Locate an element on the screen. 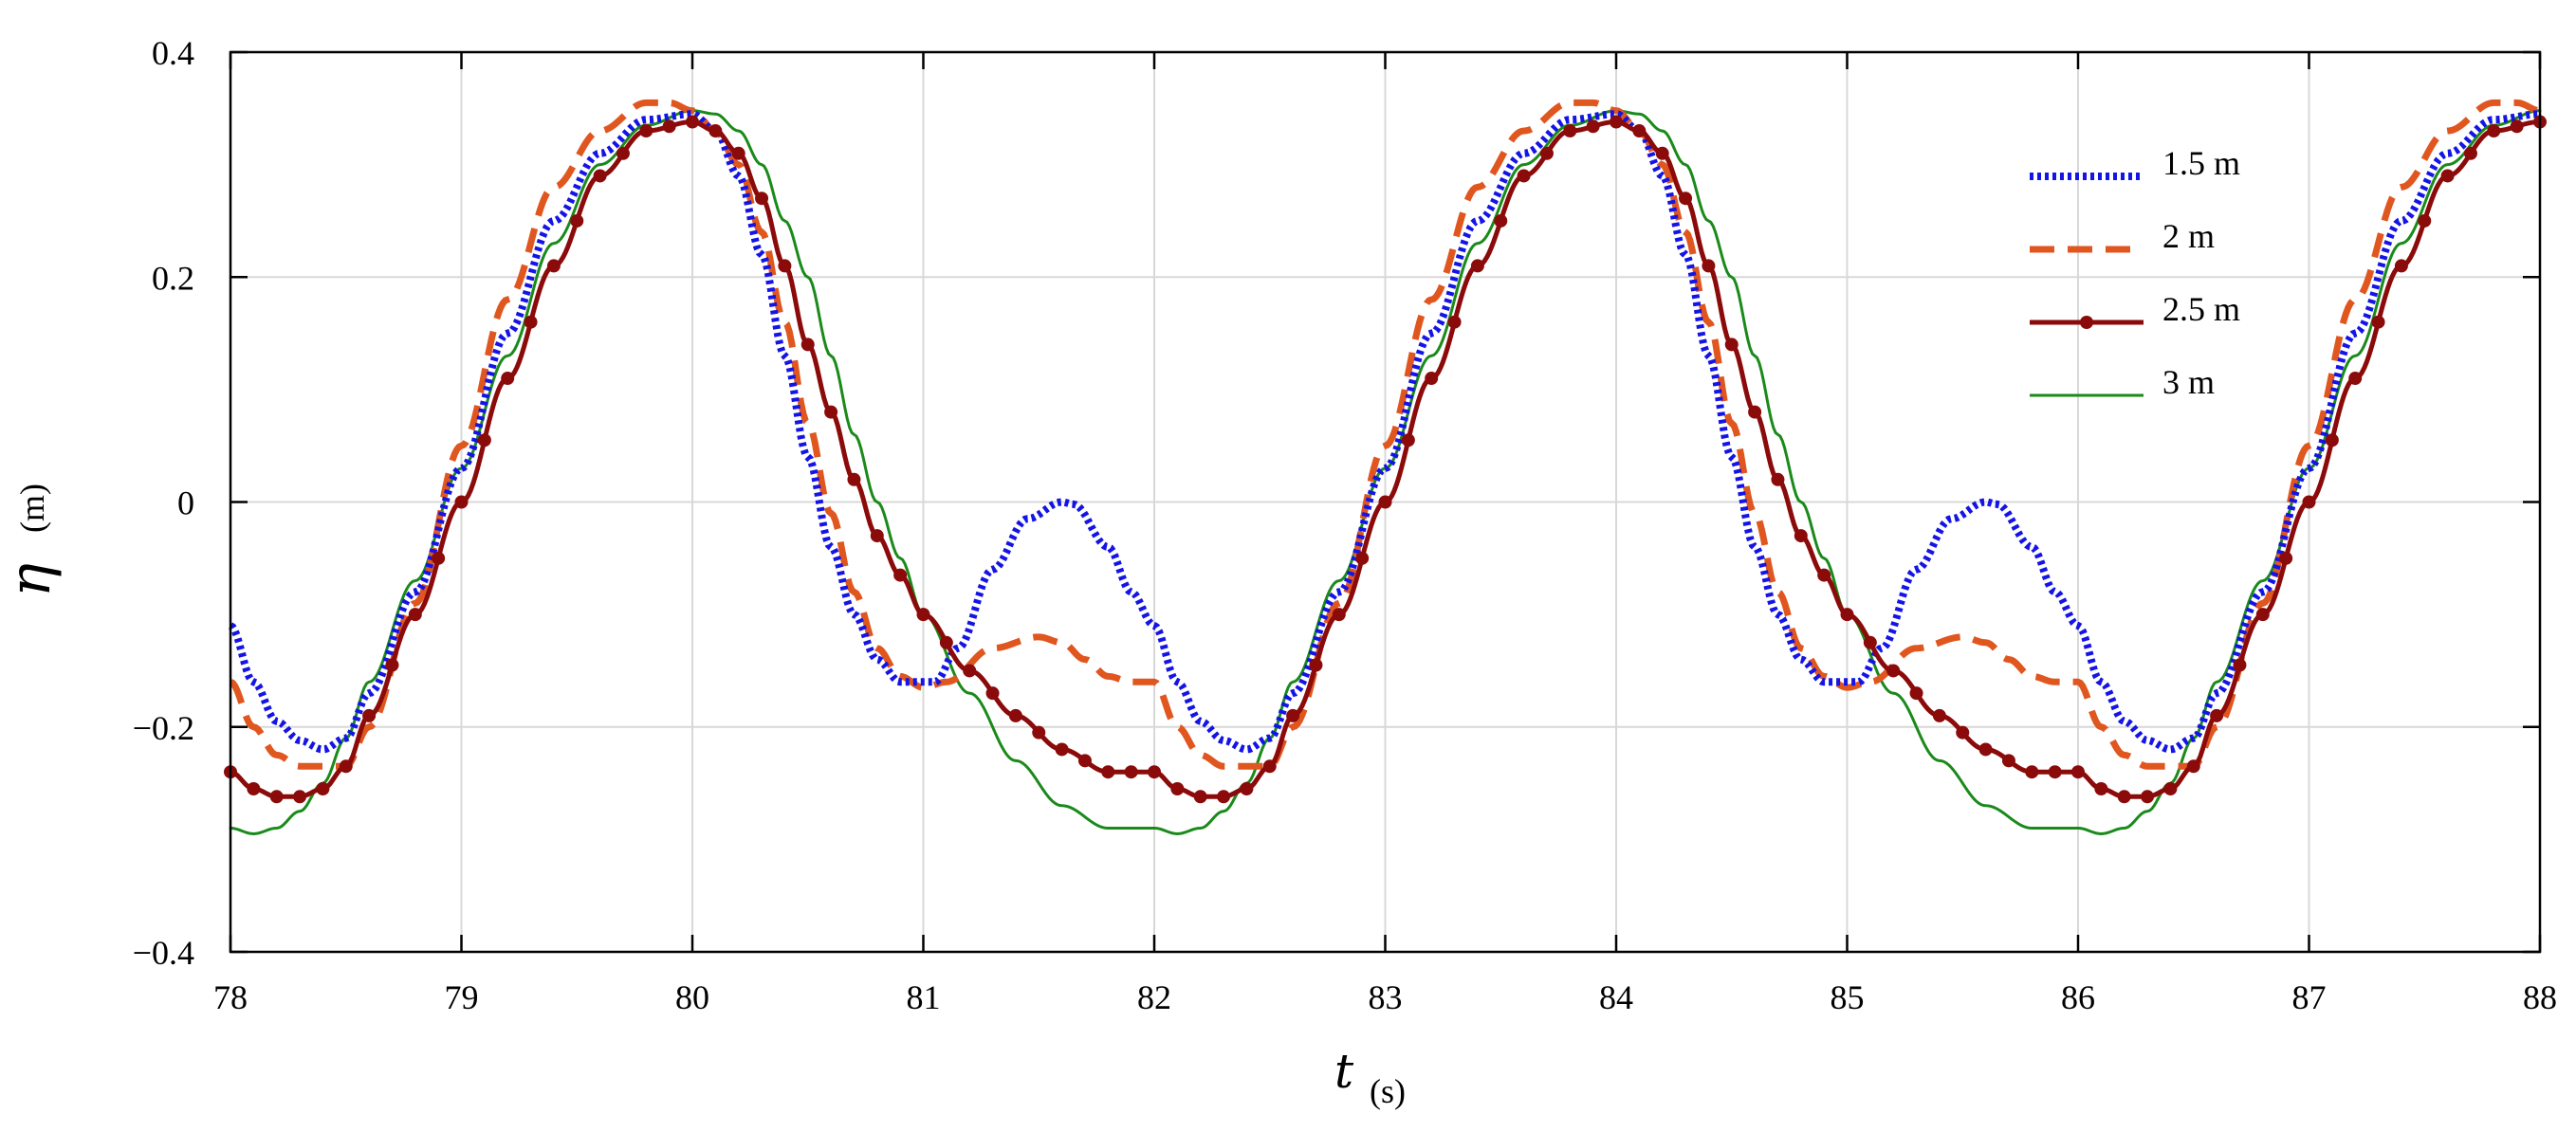 The image size is (2576, 1132). legend-item: 2.5 m is located at coordinates (2135, 309).